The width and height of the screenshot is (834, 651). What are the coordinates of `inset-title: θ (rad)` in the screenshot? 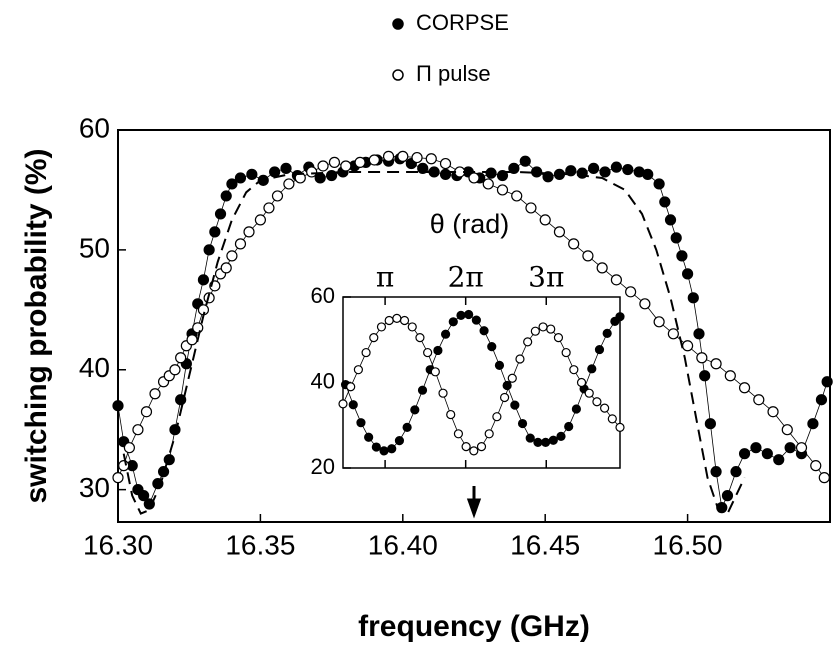 It's located at (470, 224).